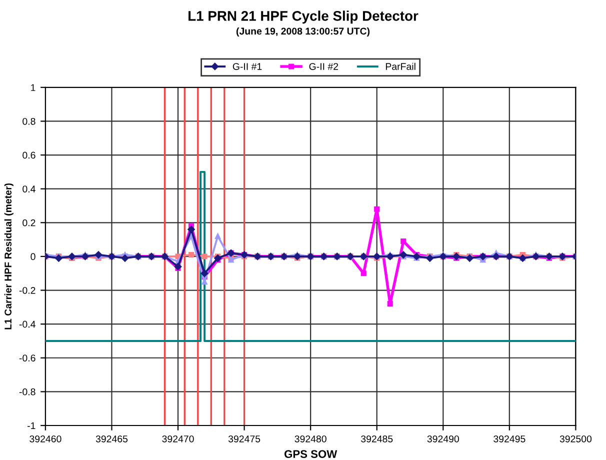  Describe the element at coordinates (29, 222) in the screenshot. I see `y-tick-label: 0.2` at that location.